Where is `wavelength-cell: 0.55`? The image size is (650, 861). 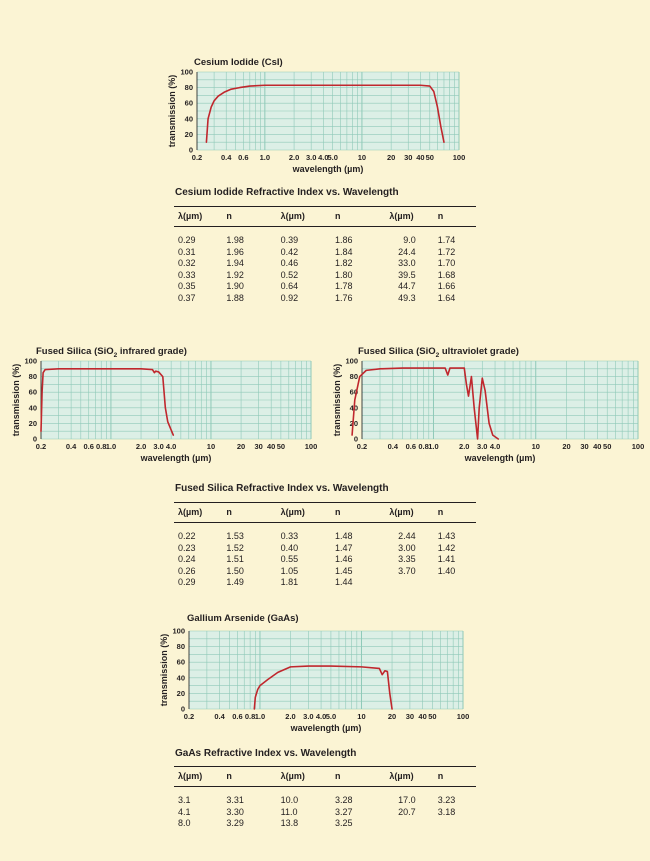 wavelength-cell: 0.55 is located at coordinates (289, 559).